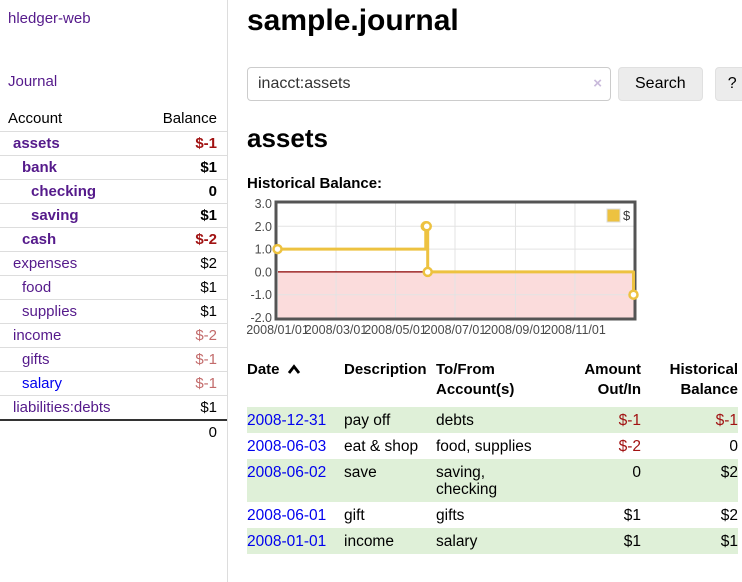 Image resolution: width=742 pixels, height=582 pixels. I want to click on accounts-header-account: Account, so click(35, 118).